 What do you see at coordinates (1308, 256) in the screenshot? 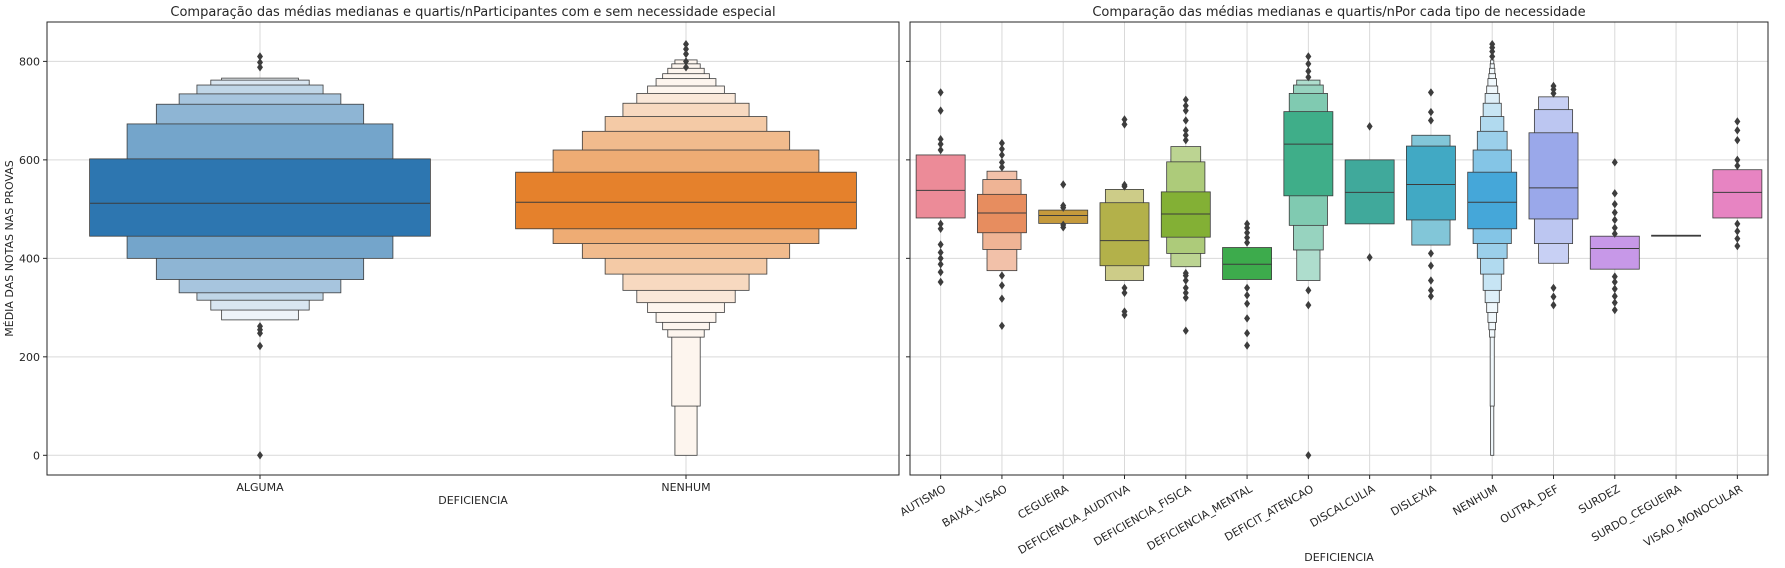
I see `boxen-group-deficit-atencao` at bounding box center [1308, 256].